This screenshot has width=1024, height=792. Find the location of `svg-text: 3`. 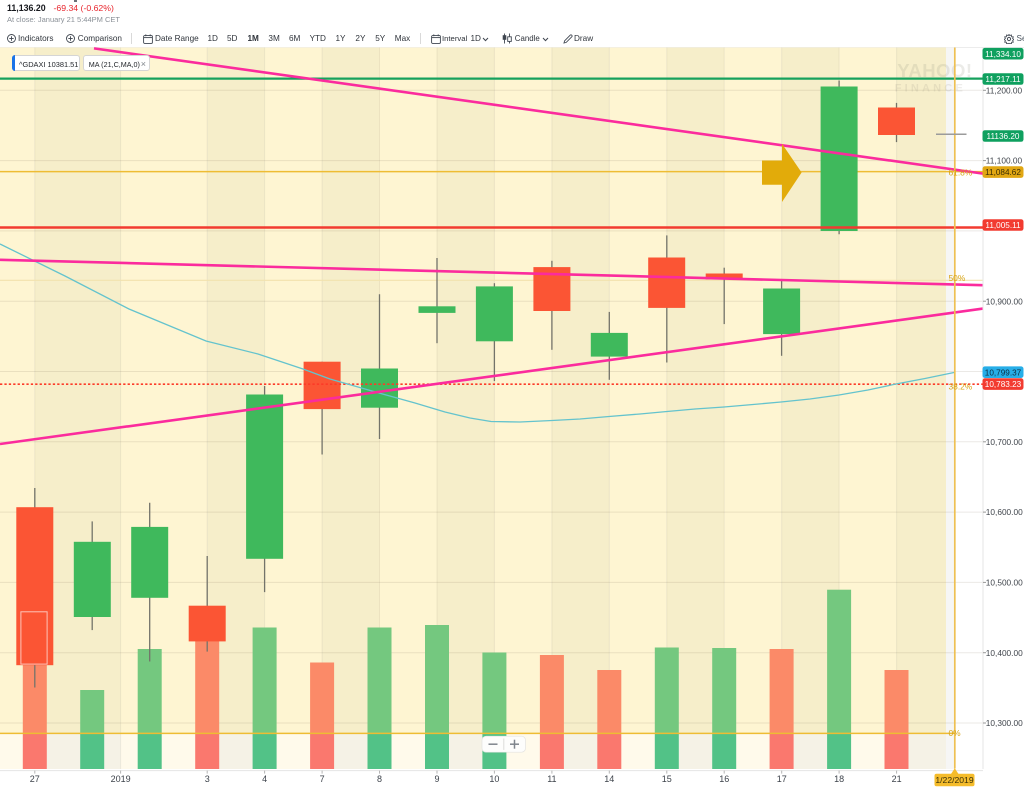

svg-text: 3 is located at coordinates (207, 779).